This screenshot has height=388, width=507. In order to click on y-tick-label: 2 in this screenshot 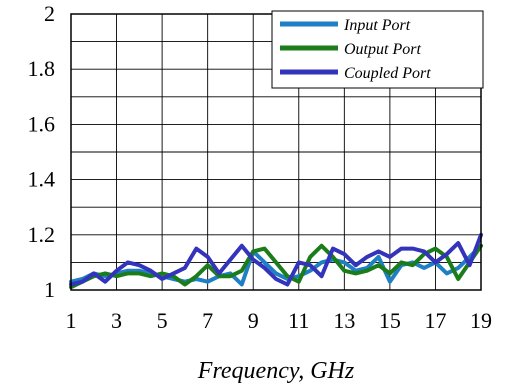, I will do `click(49, 13)`.